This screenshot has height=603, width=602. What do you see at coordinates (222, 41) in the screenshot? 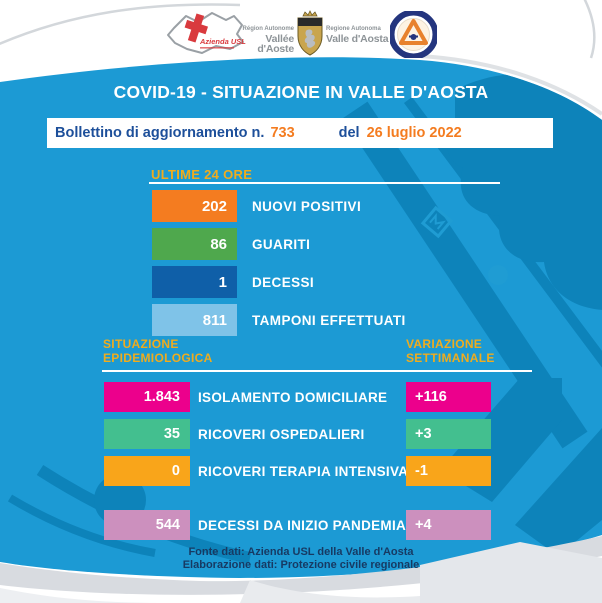
I see `usl-logo-label: Azienda USL` at bounding box center [222, 41].